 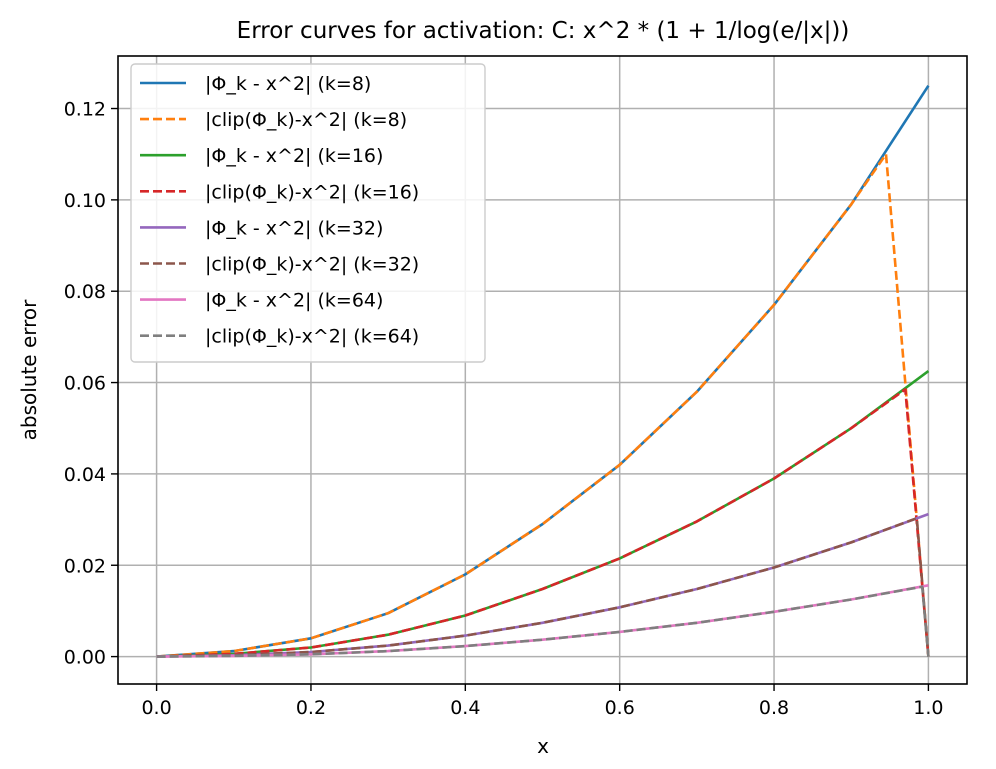 I want to click on legend-label: |clip(Φ_k)-x^2| (k=64), so click(x=312, y=337).